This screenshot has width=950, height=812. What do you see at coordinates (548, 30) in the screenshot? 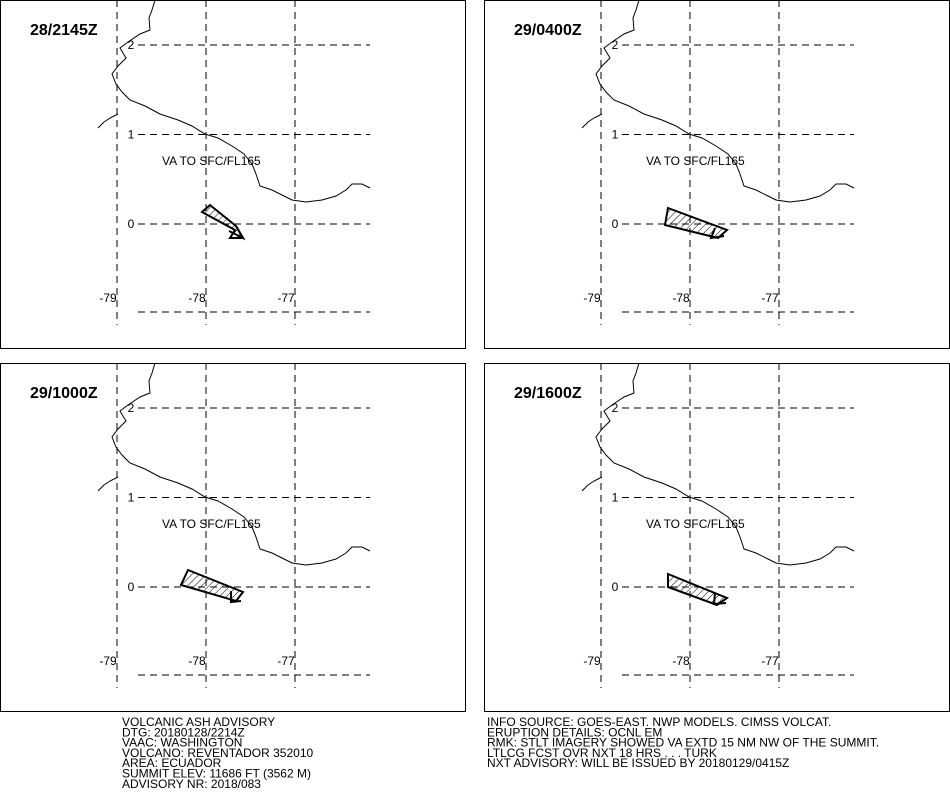
I see `panel-time: 29/0400Z` at bounding box center [548, 30].